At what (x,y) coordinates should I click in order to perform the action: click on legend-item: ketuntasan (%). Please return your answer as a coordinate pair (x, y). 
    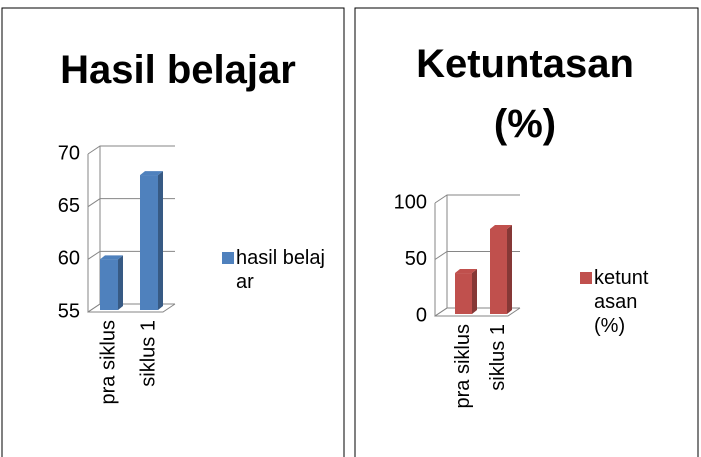
    Looking at the image, I should click on (622, 302).